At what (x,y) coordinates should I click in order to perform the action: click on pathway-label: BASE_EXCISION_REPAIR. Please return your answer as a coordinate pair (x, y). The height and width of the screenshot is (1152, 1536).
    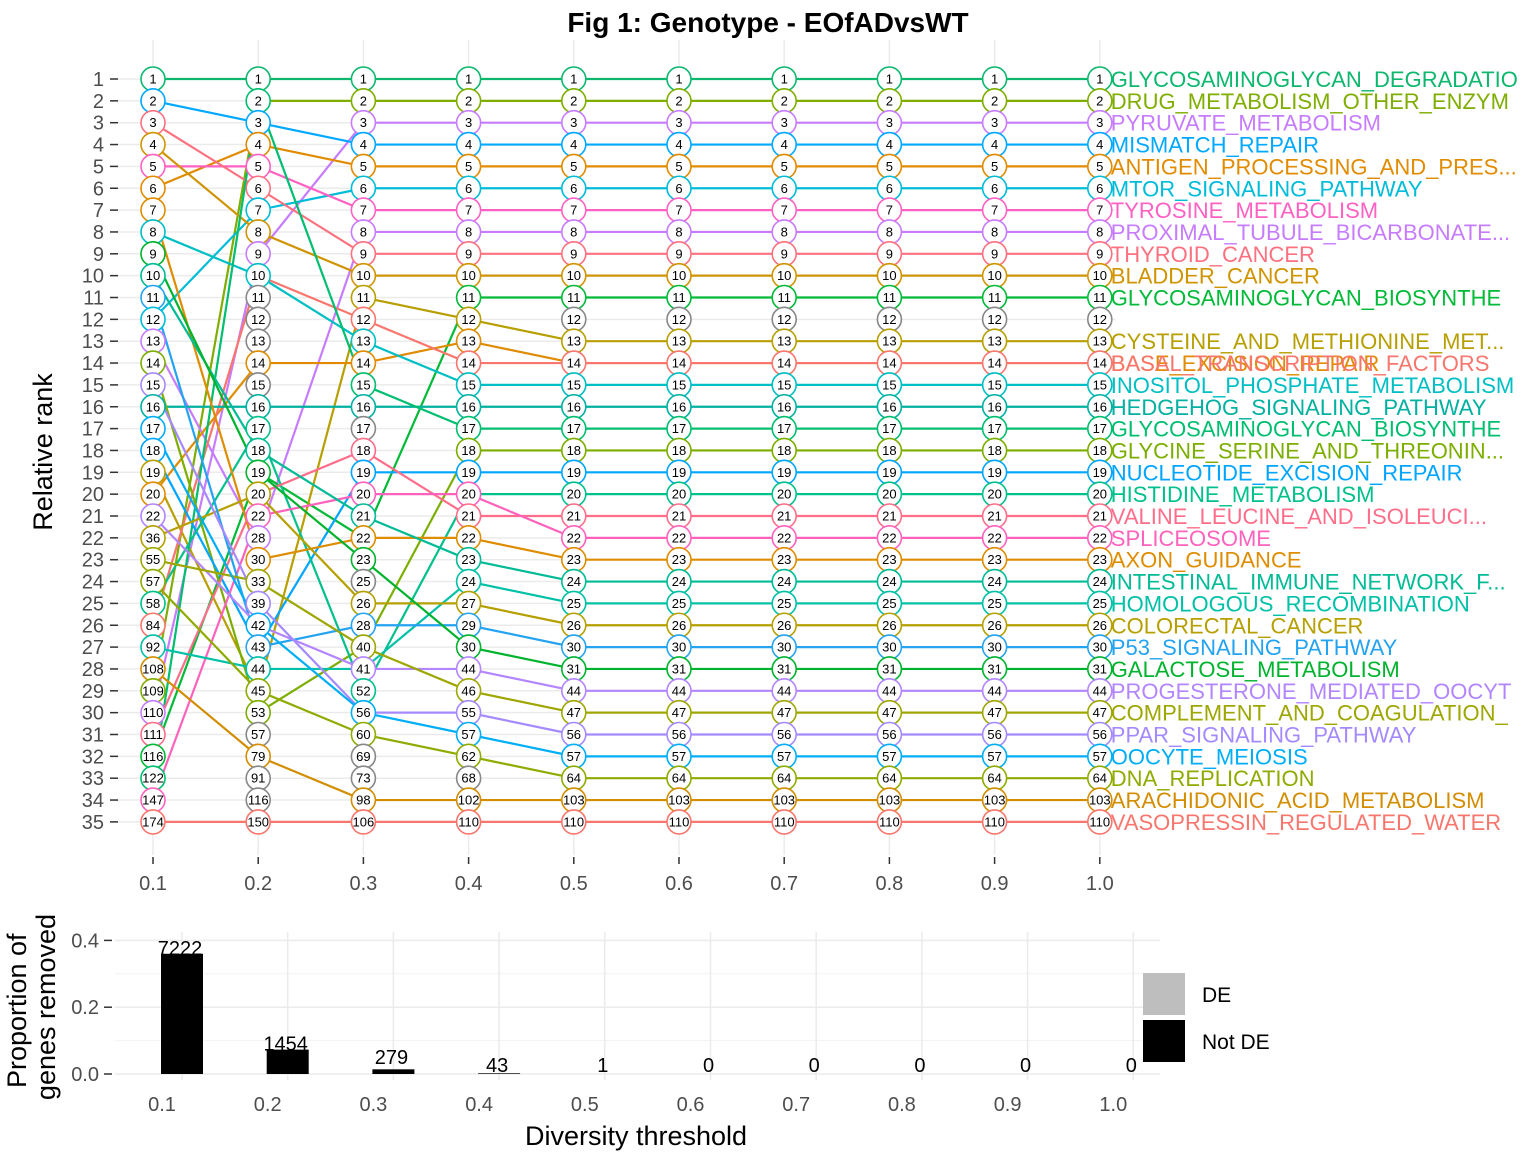
    Looking at the image, I should click on (1245, 363).